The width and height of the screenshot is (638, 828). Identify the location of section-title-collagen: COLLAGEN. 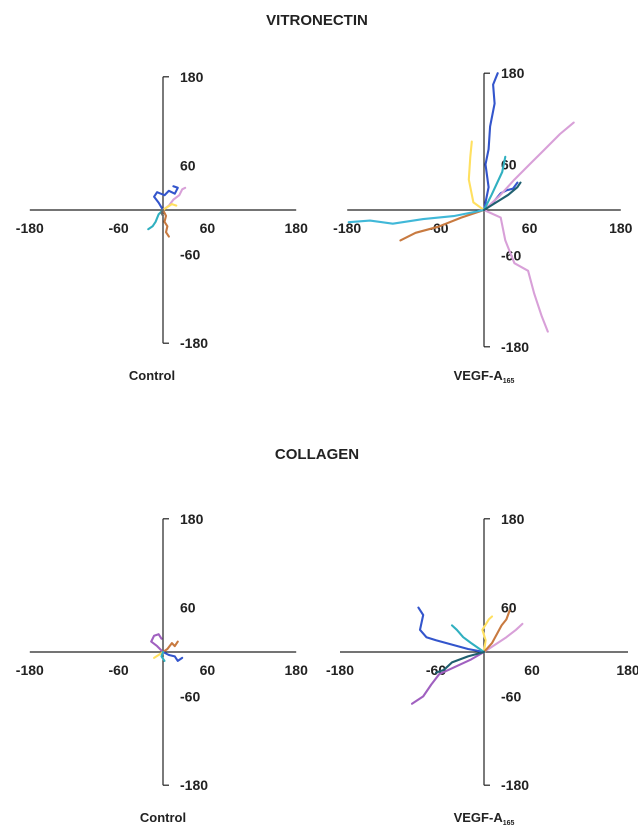
(317, 454).